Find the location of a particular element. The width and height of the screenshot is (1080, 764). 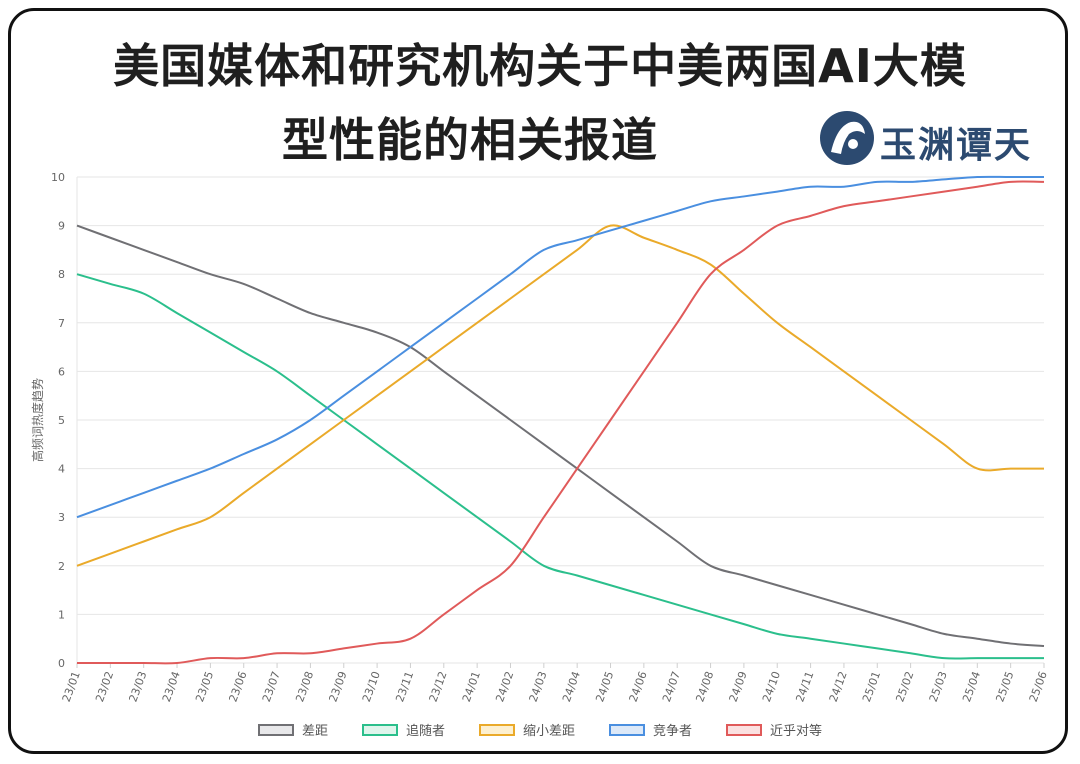

x-tick-label: 24/02 is located at coordinates (504, 687).